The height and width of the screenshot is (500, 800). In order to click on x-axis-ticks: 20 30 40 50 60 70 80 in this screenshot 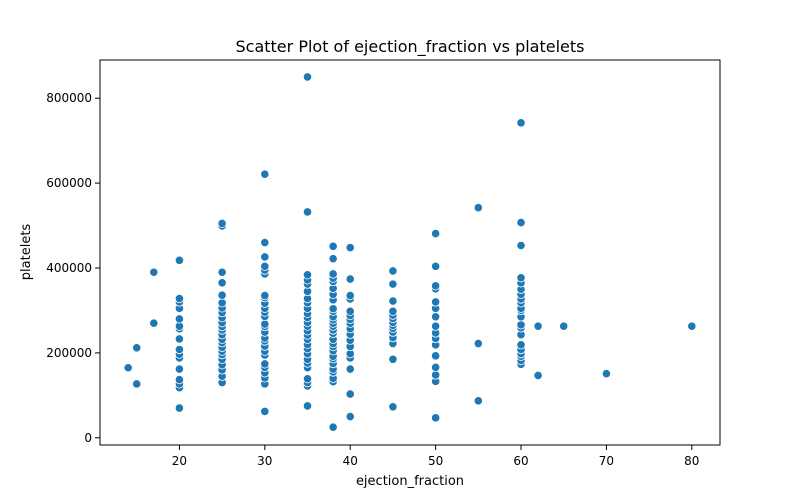, I will do `click(435, 456)`.